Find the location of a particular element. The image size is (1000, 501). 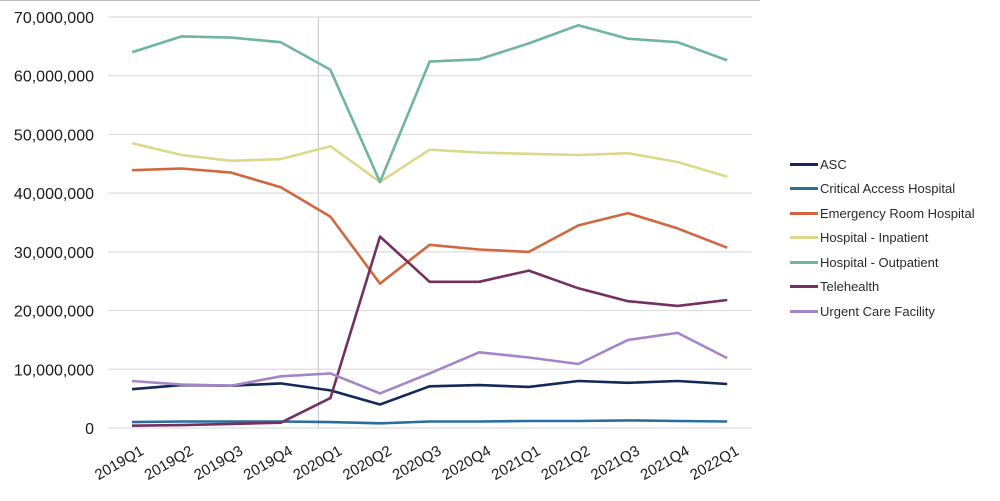

x-tick-label: 2020Q1 is located at coordinates (317, 462).